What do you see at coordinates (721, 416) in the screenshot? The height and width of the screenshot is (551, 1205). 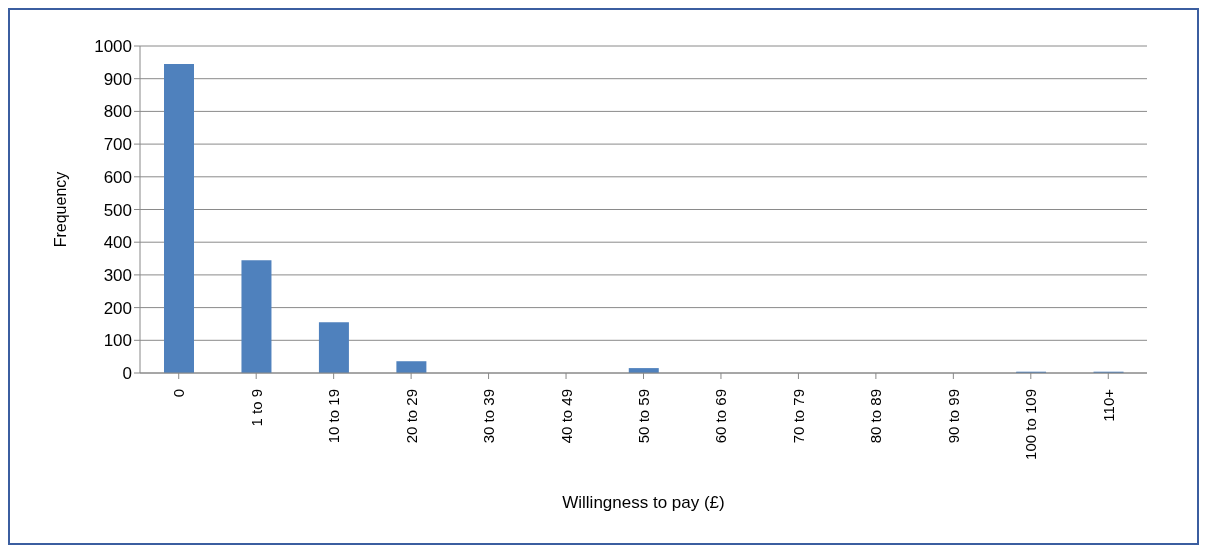 I see `x-tick-label: 60 to 69` at bounding box center [721, 416].